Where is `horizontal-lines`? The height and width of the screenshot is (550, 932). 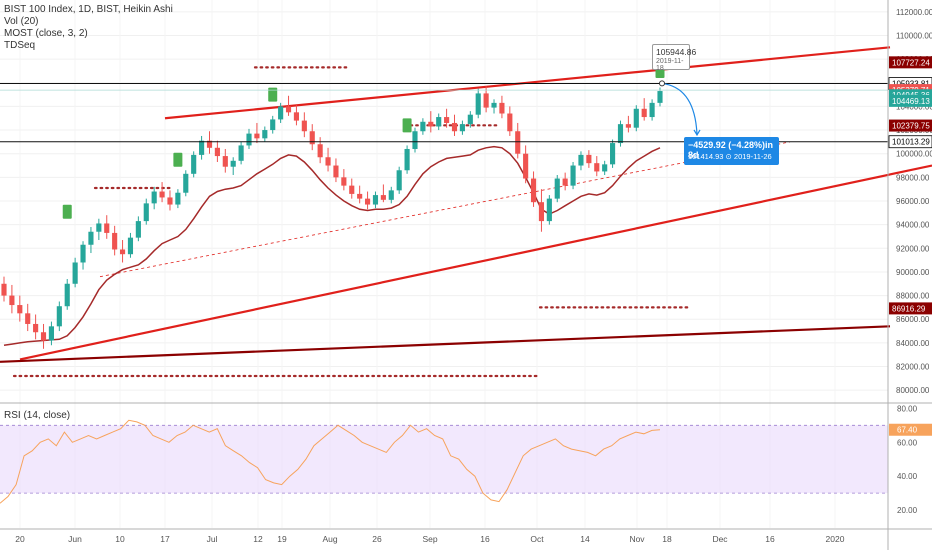
horizontal-lines is located at coordinates (444, 113).